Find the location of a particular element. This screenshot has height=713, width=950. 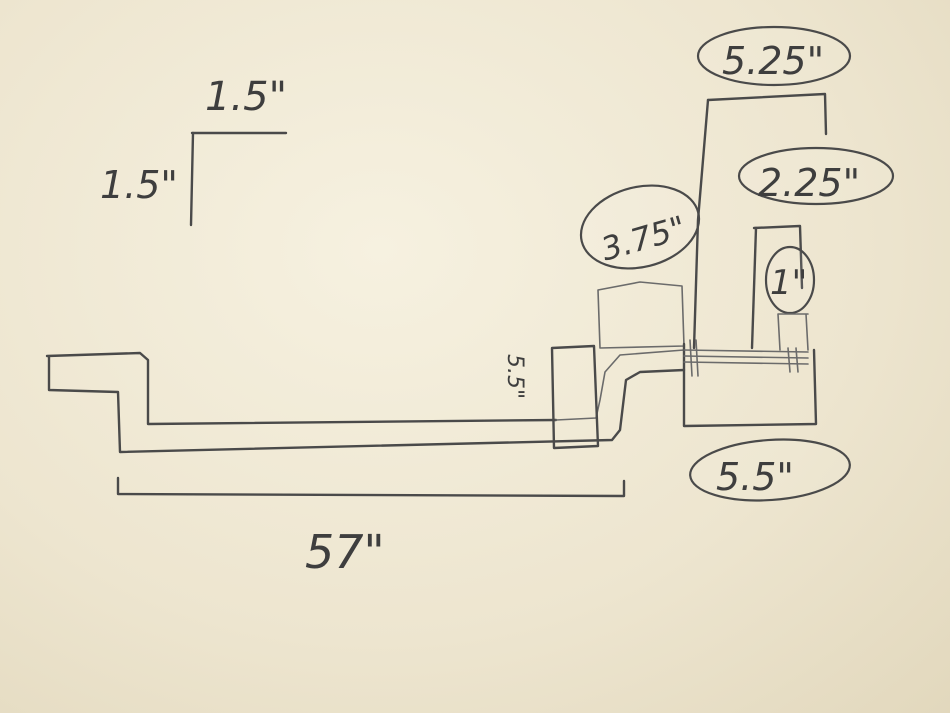

circle-bubble is located at coordinates (790, 280).